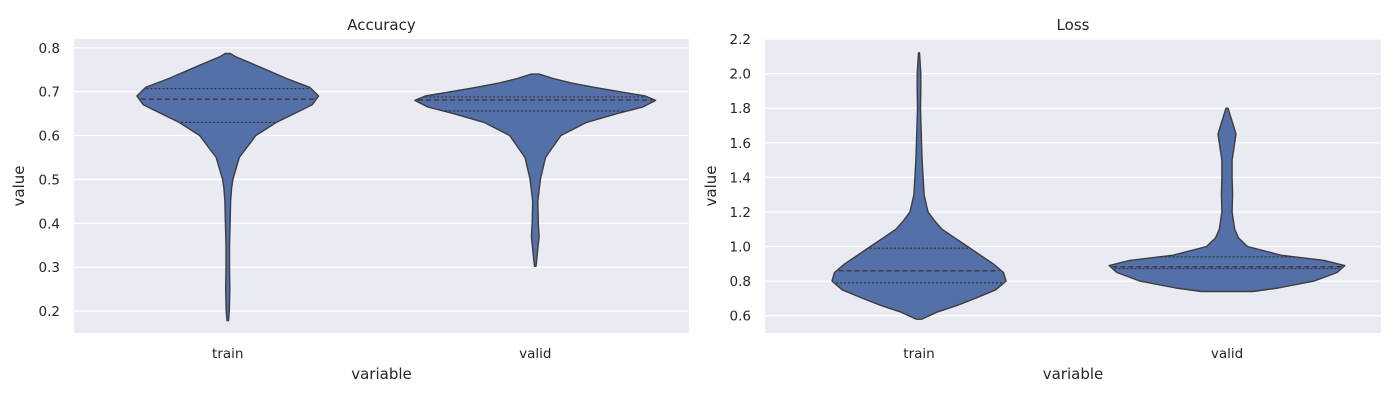 This screenshot has width=1400, height=400. What do you see at coordinates (49, 180) in the screenshot?
I see `y-tick-label: 0.5` at bounding box center [49, 180].